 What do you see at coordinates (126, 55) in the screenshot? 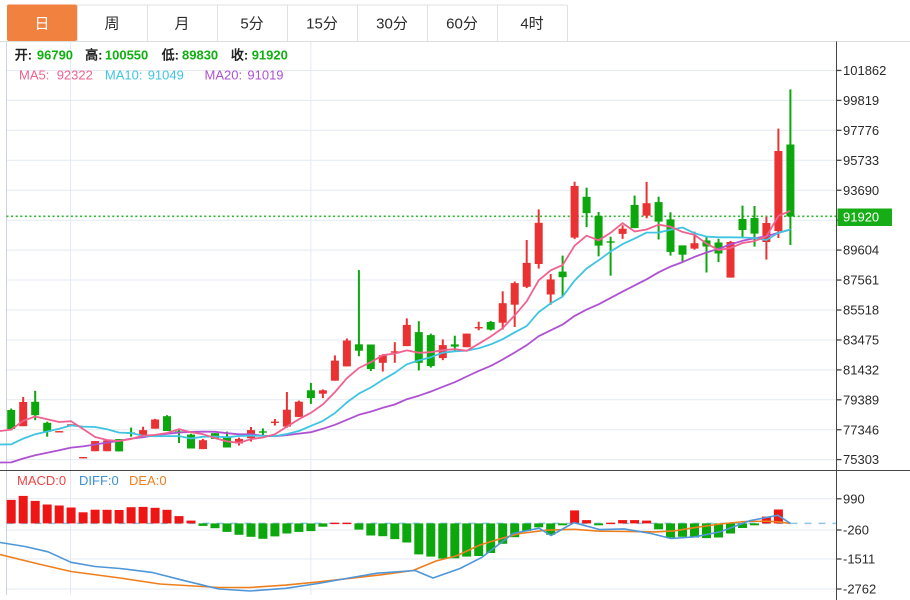
I see `svg-text: 100550` at bounding box center [126, 55].